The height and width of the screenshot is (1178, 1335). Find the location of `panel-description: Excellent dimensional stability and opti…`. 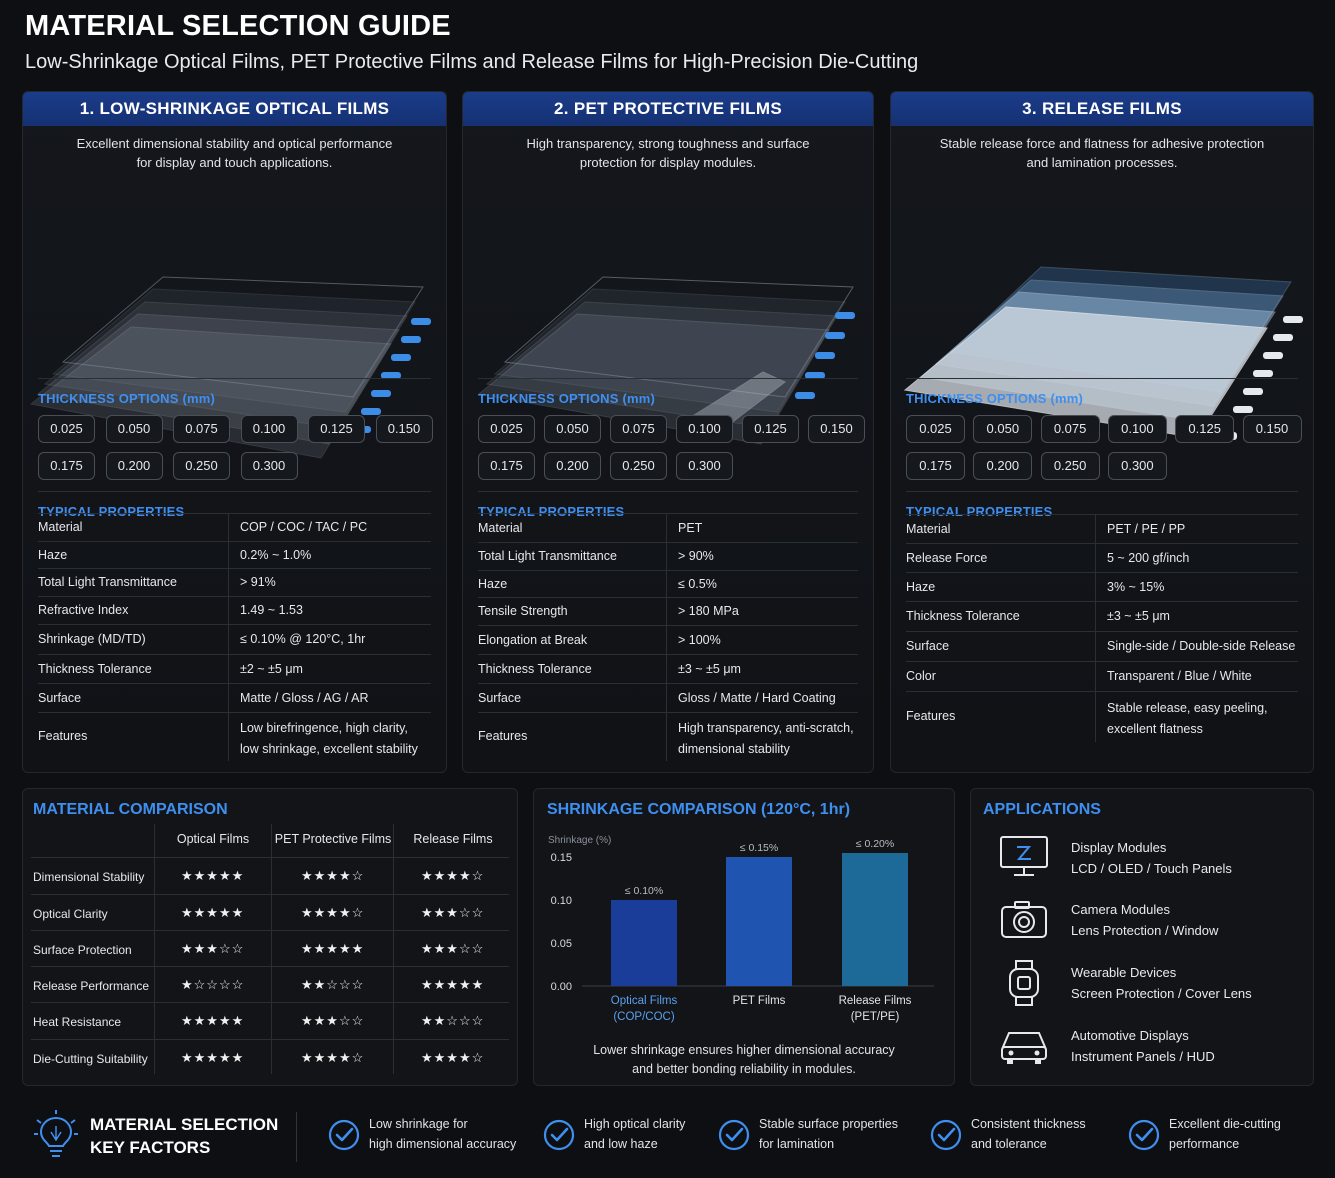

panel-description: Excellent dimensional stability and opti… is located at coordinates (234, 153).